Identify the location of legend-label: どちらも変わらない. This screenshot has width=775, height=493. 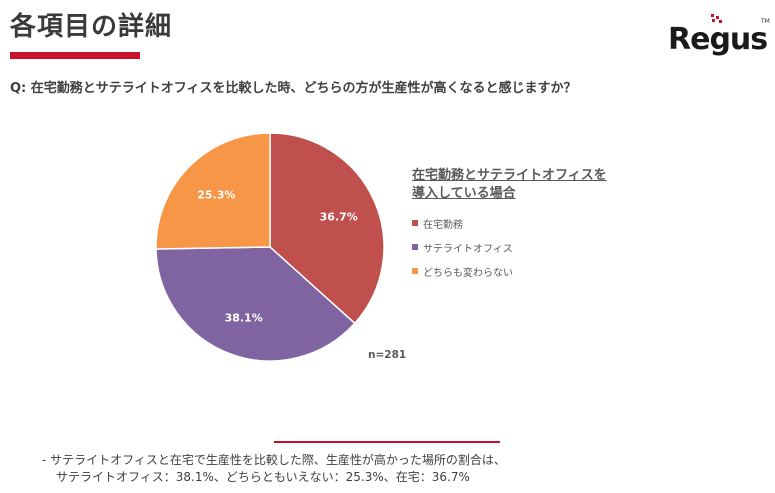
(468, 273).